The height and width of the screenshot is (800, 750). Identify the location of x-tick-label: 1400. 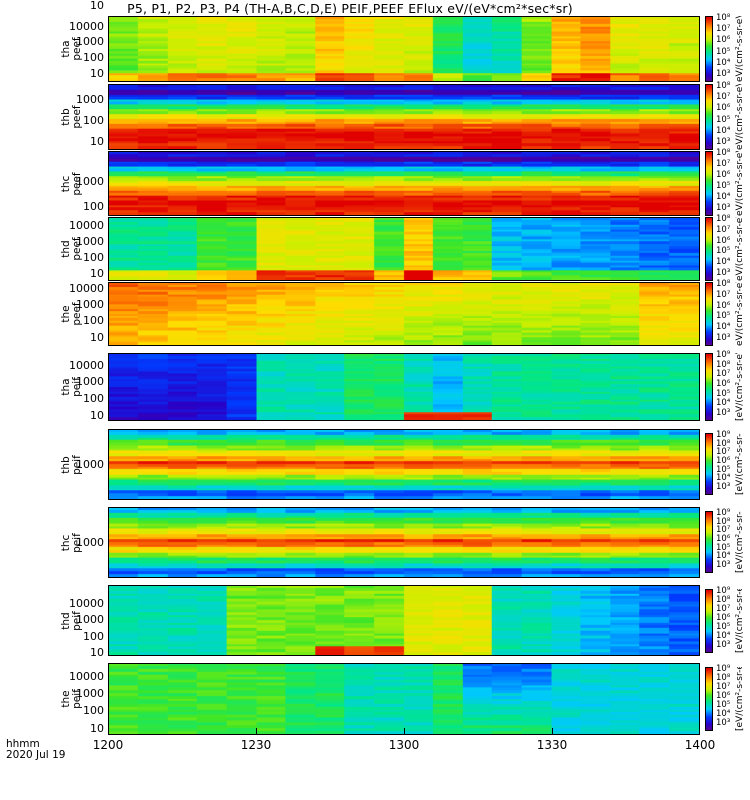
(700, 745).